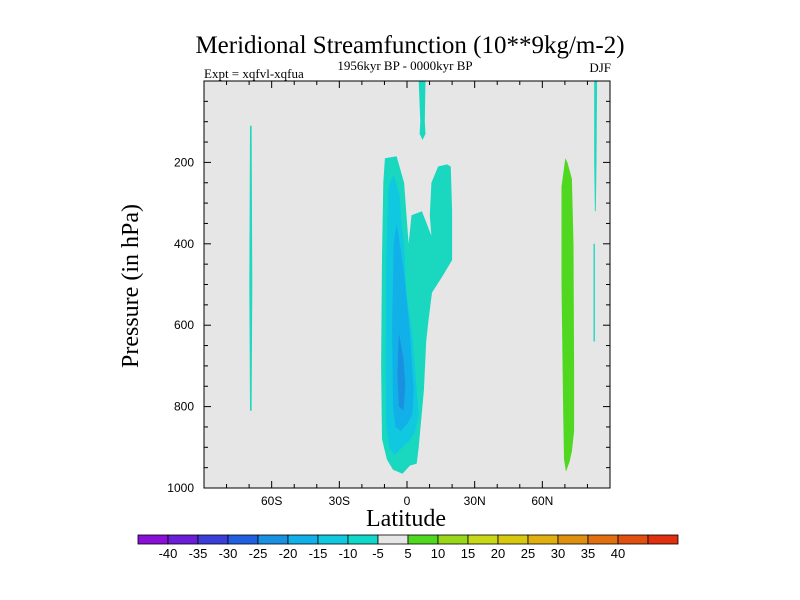 Image resolution: width=800 pixels, height=600 pixels. Describe the element at coordinates (475, 501) in the screenshot. I see `x-tick-label: 30N` at that location.